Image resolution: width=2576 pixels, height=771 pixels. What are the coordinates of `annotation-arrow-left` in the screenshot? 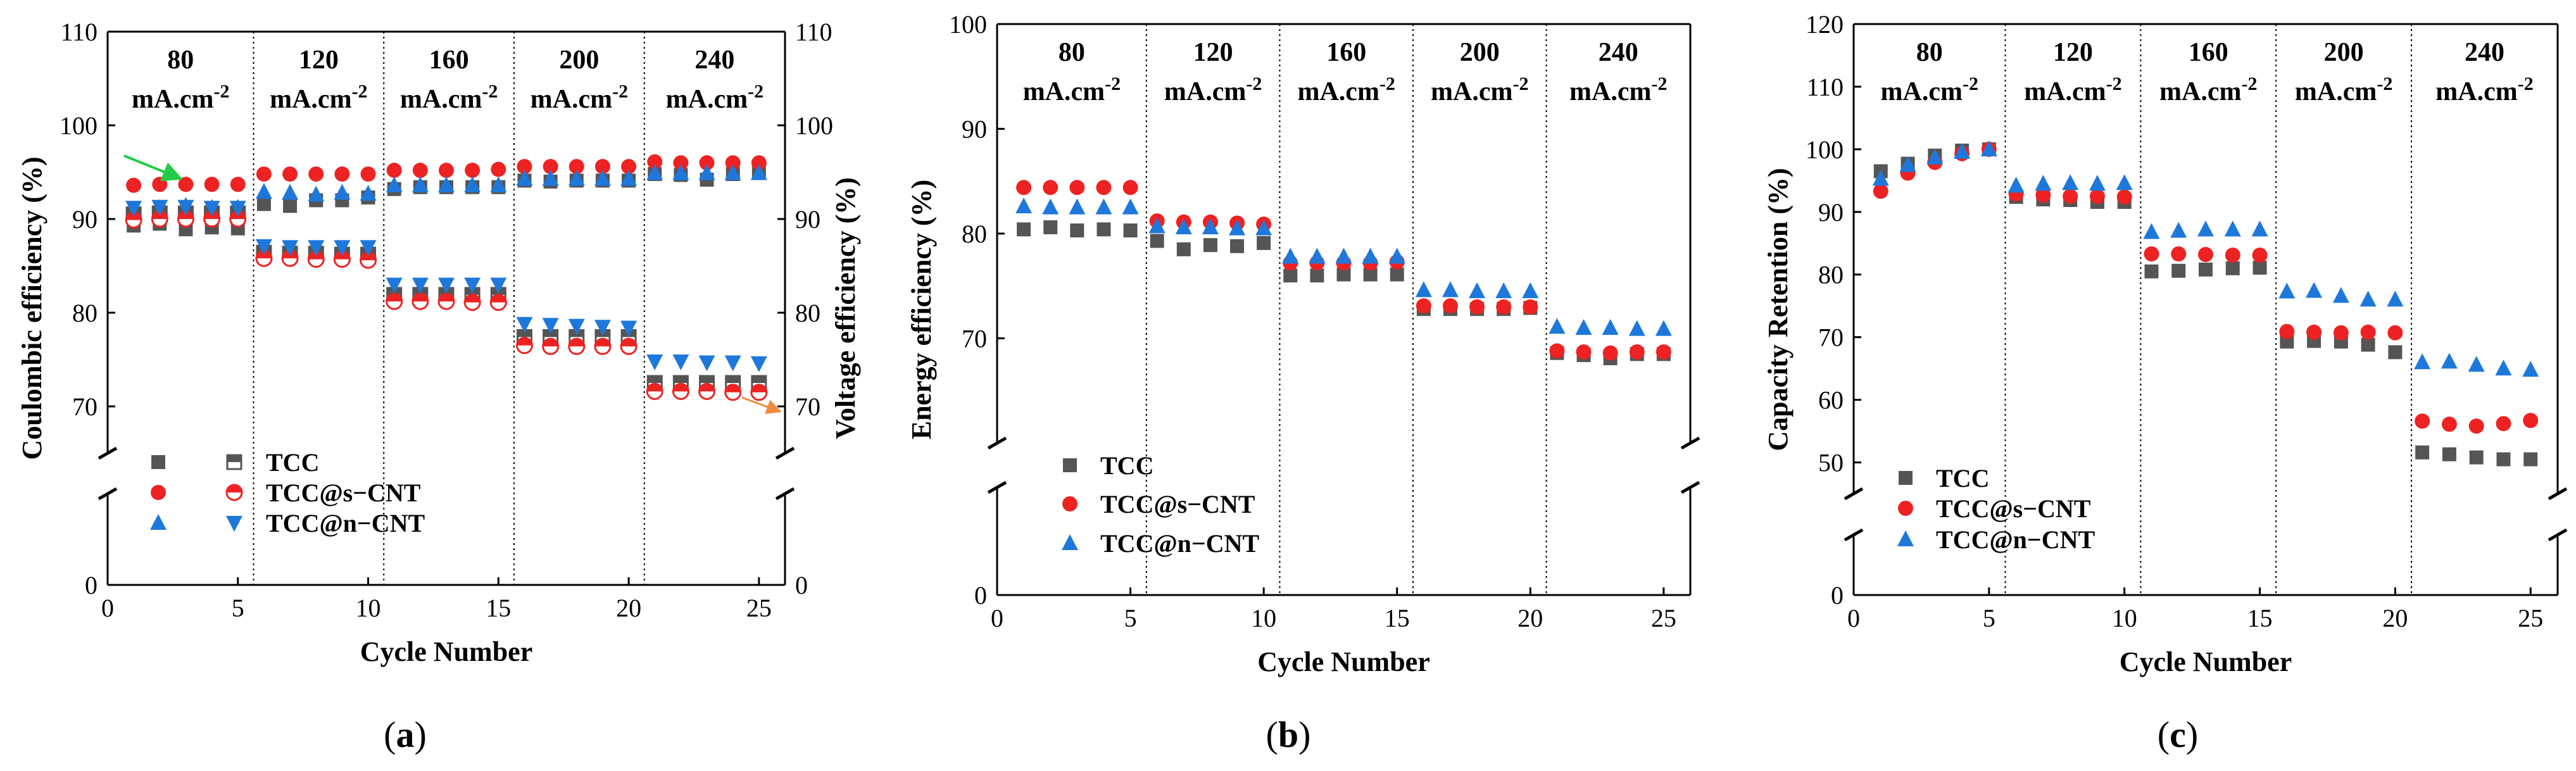 It's located at (153, 168).